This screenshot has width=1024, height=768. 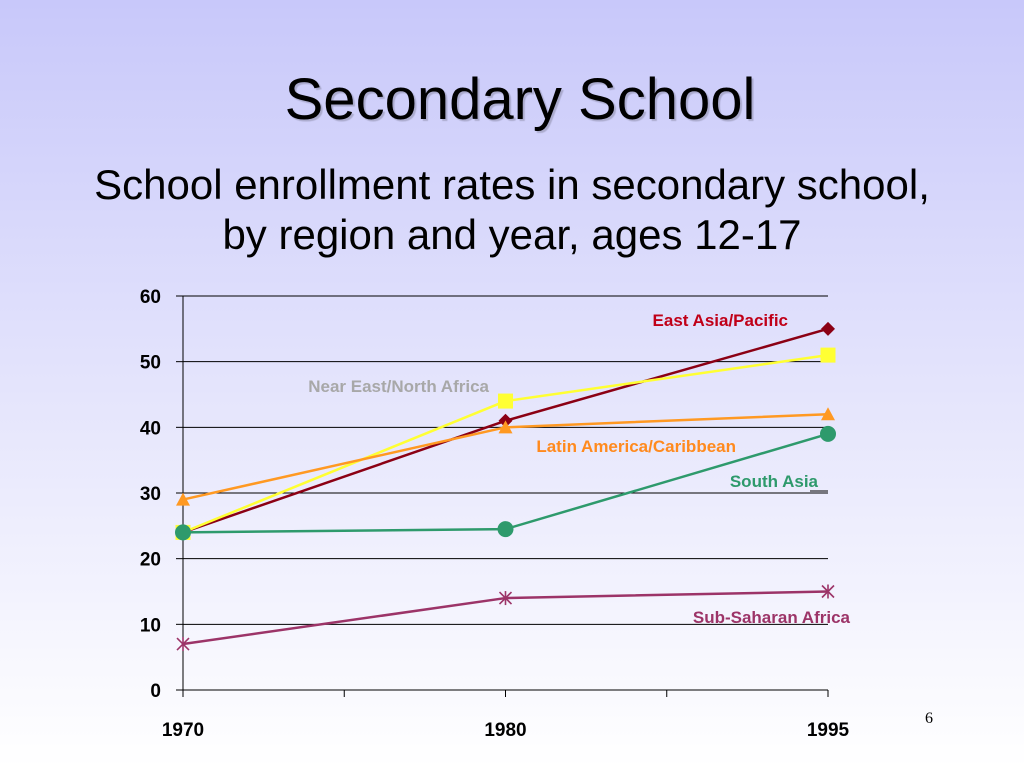 I want to click on series-label-1: Near East/North Africa, so click(x=398, y=386).